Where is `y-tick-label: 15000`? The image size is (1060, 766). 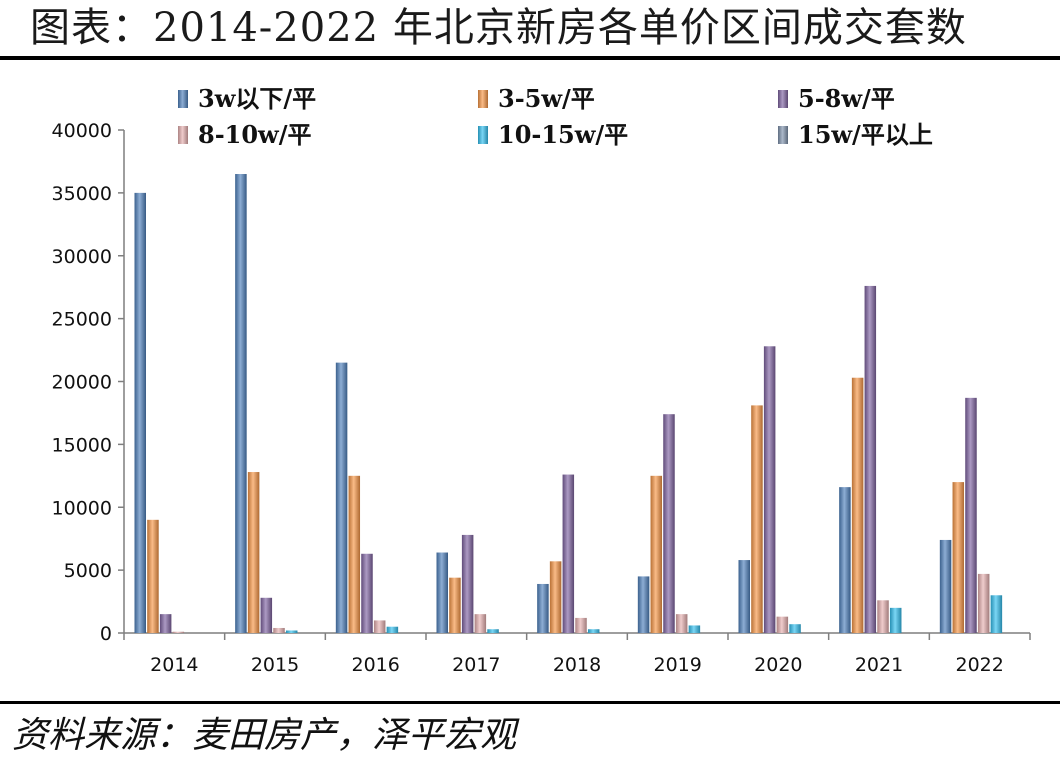
y-tick-label: 15000 is located at coordinates (82, 445).